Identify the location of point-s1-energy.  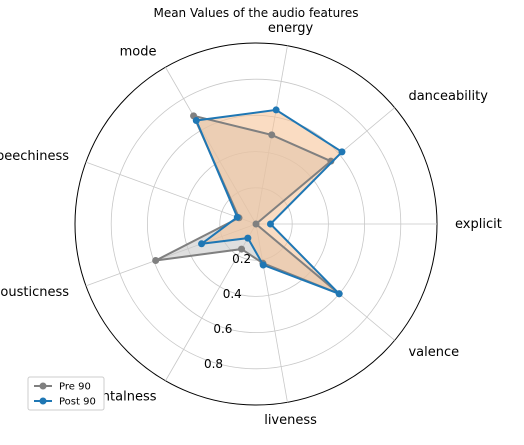
(272, 135).